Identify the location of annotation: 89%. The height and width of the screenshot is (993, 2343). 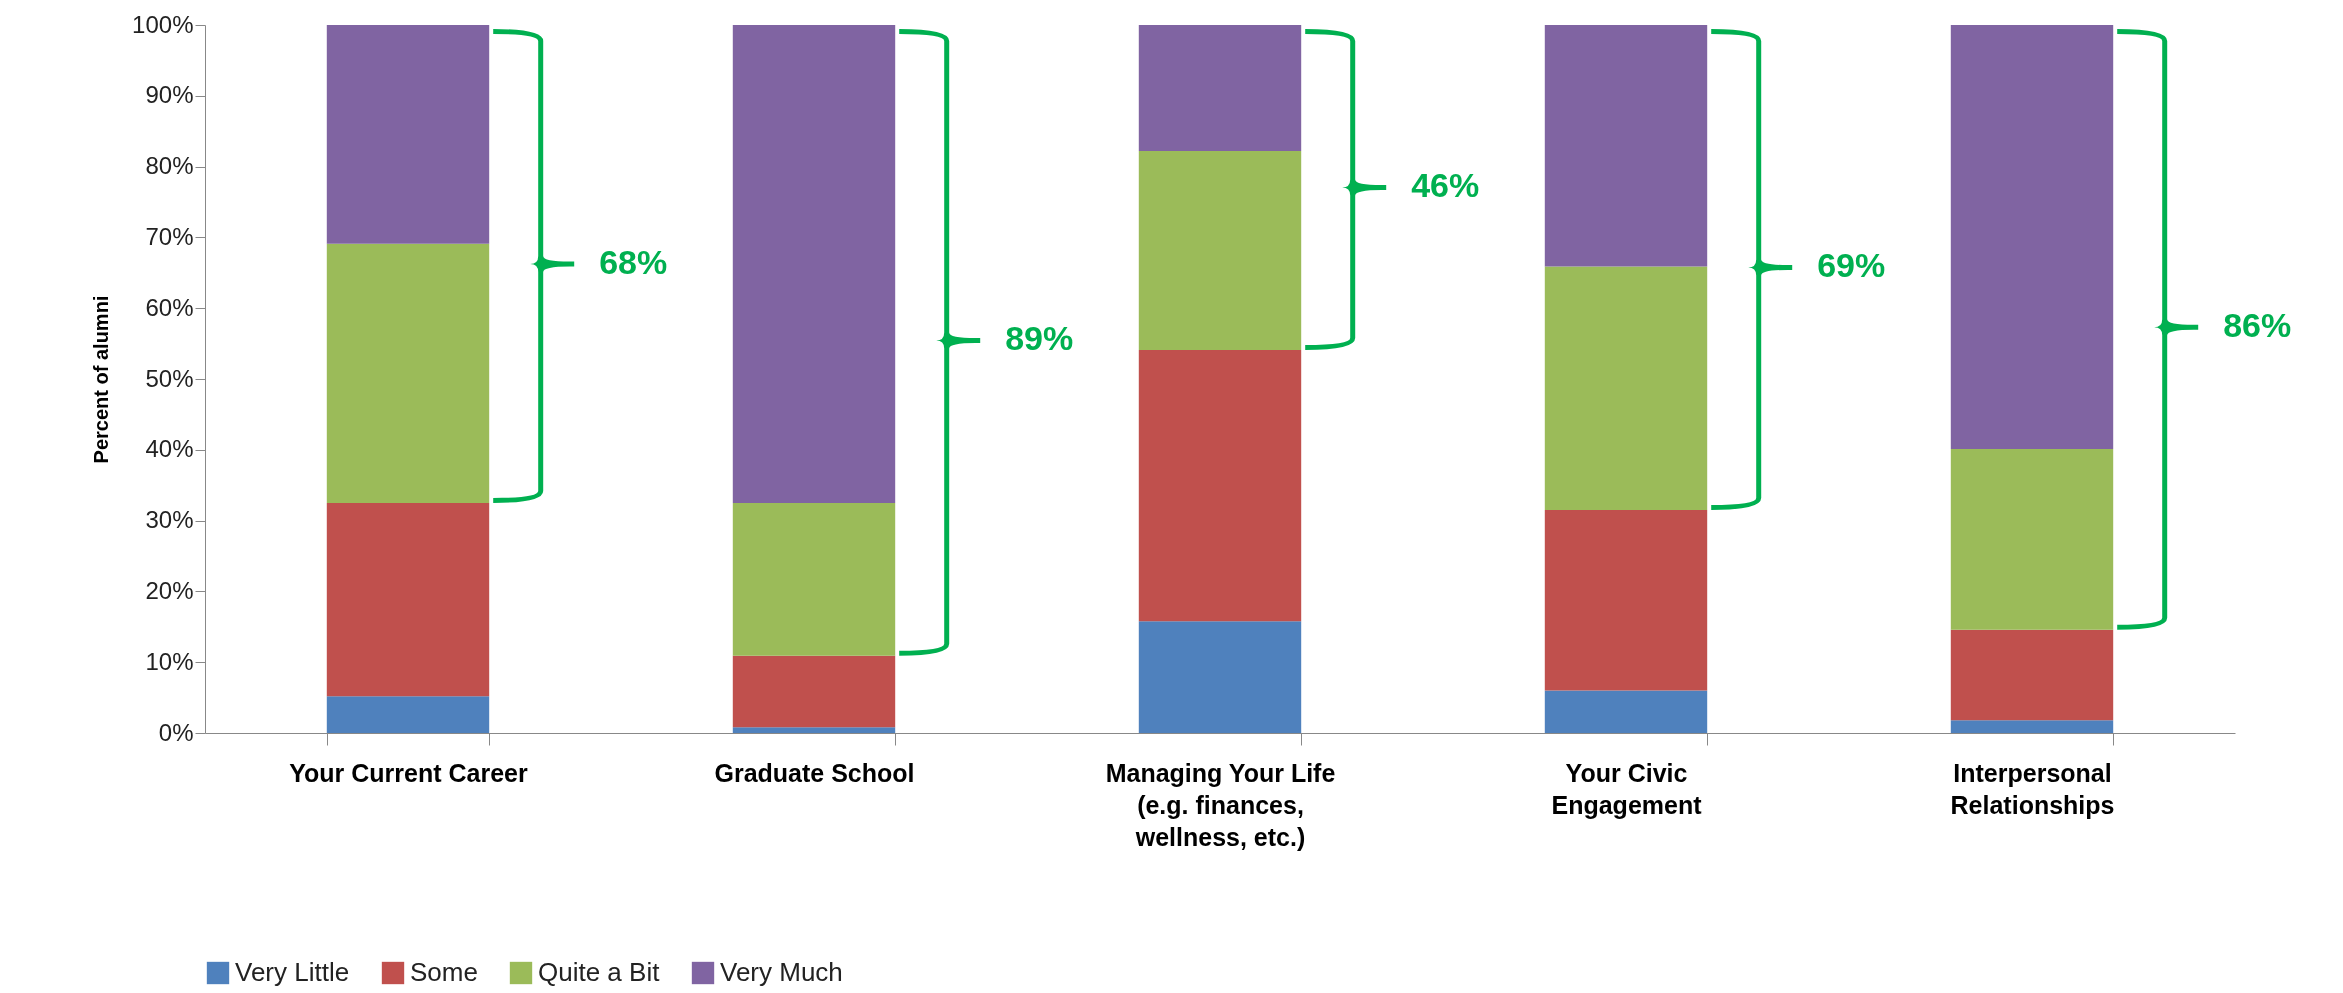
(1039, 338).